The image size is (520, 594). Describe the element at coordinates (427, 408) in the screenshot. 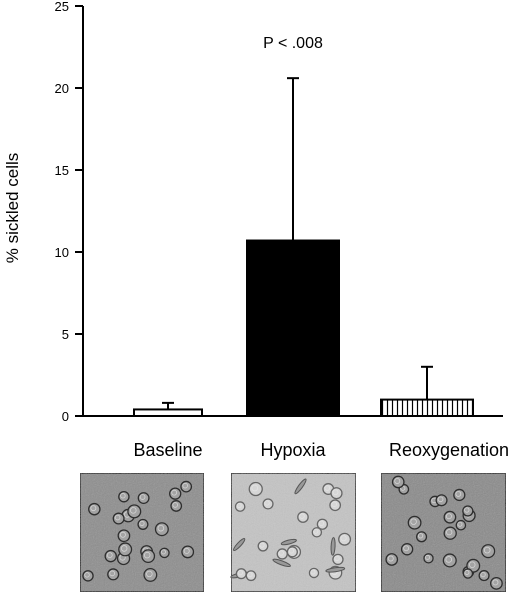

I see `bar-reoxygenation` at that location.